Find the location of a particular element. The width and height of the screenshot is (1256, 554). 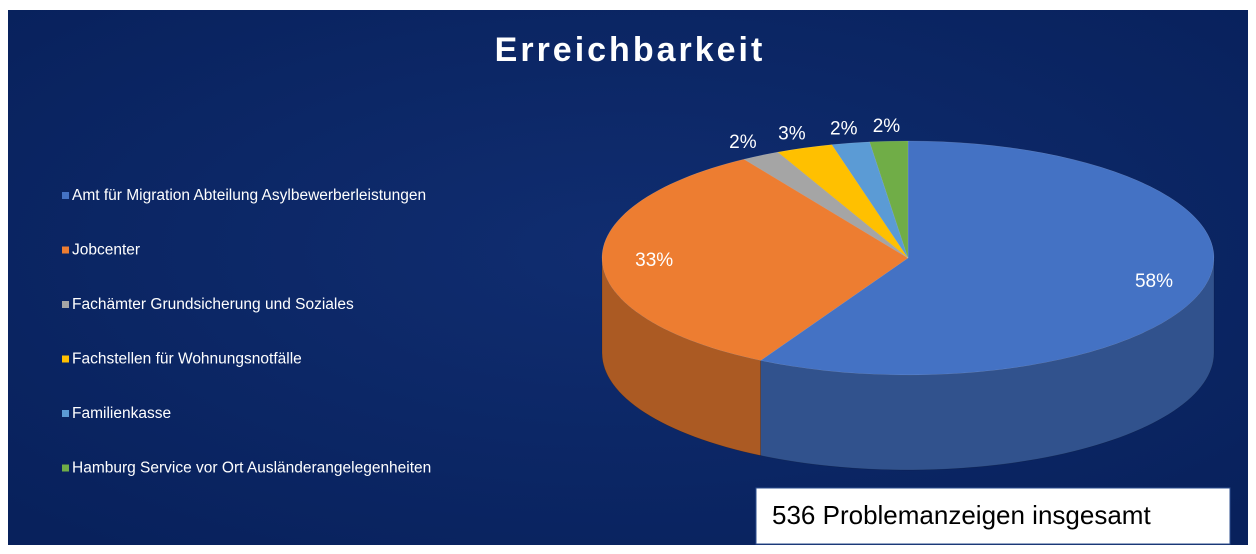

legend-label: Fachämter Grundsicherung und Soziales is located at coordinates (213, 304).